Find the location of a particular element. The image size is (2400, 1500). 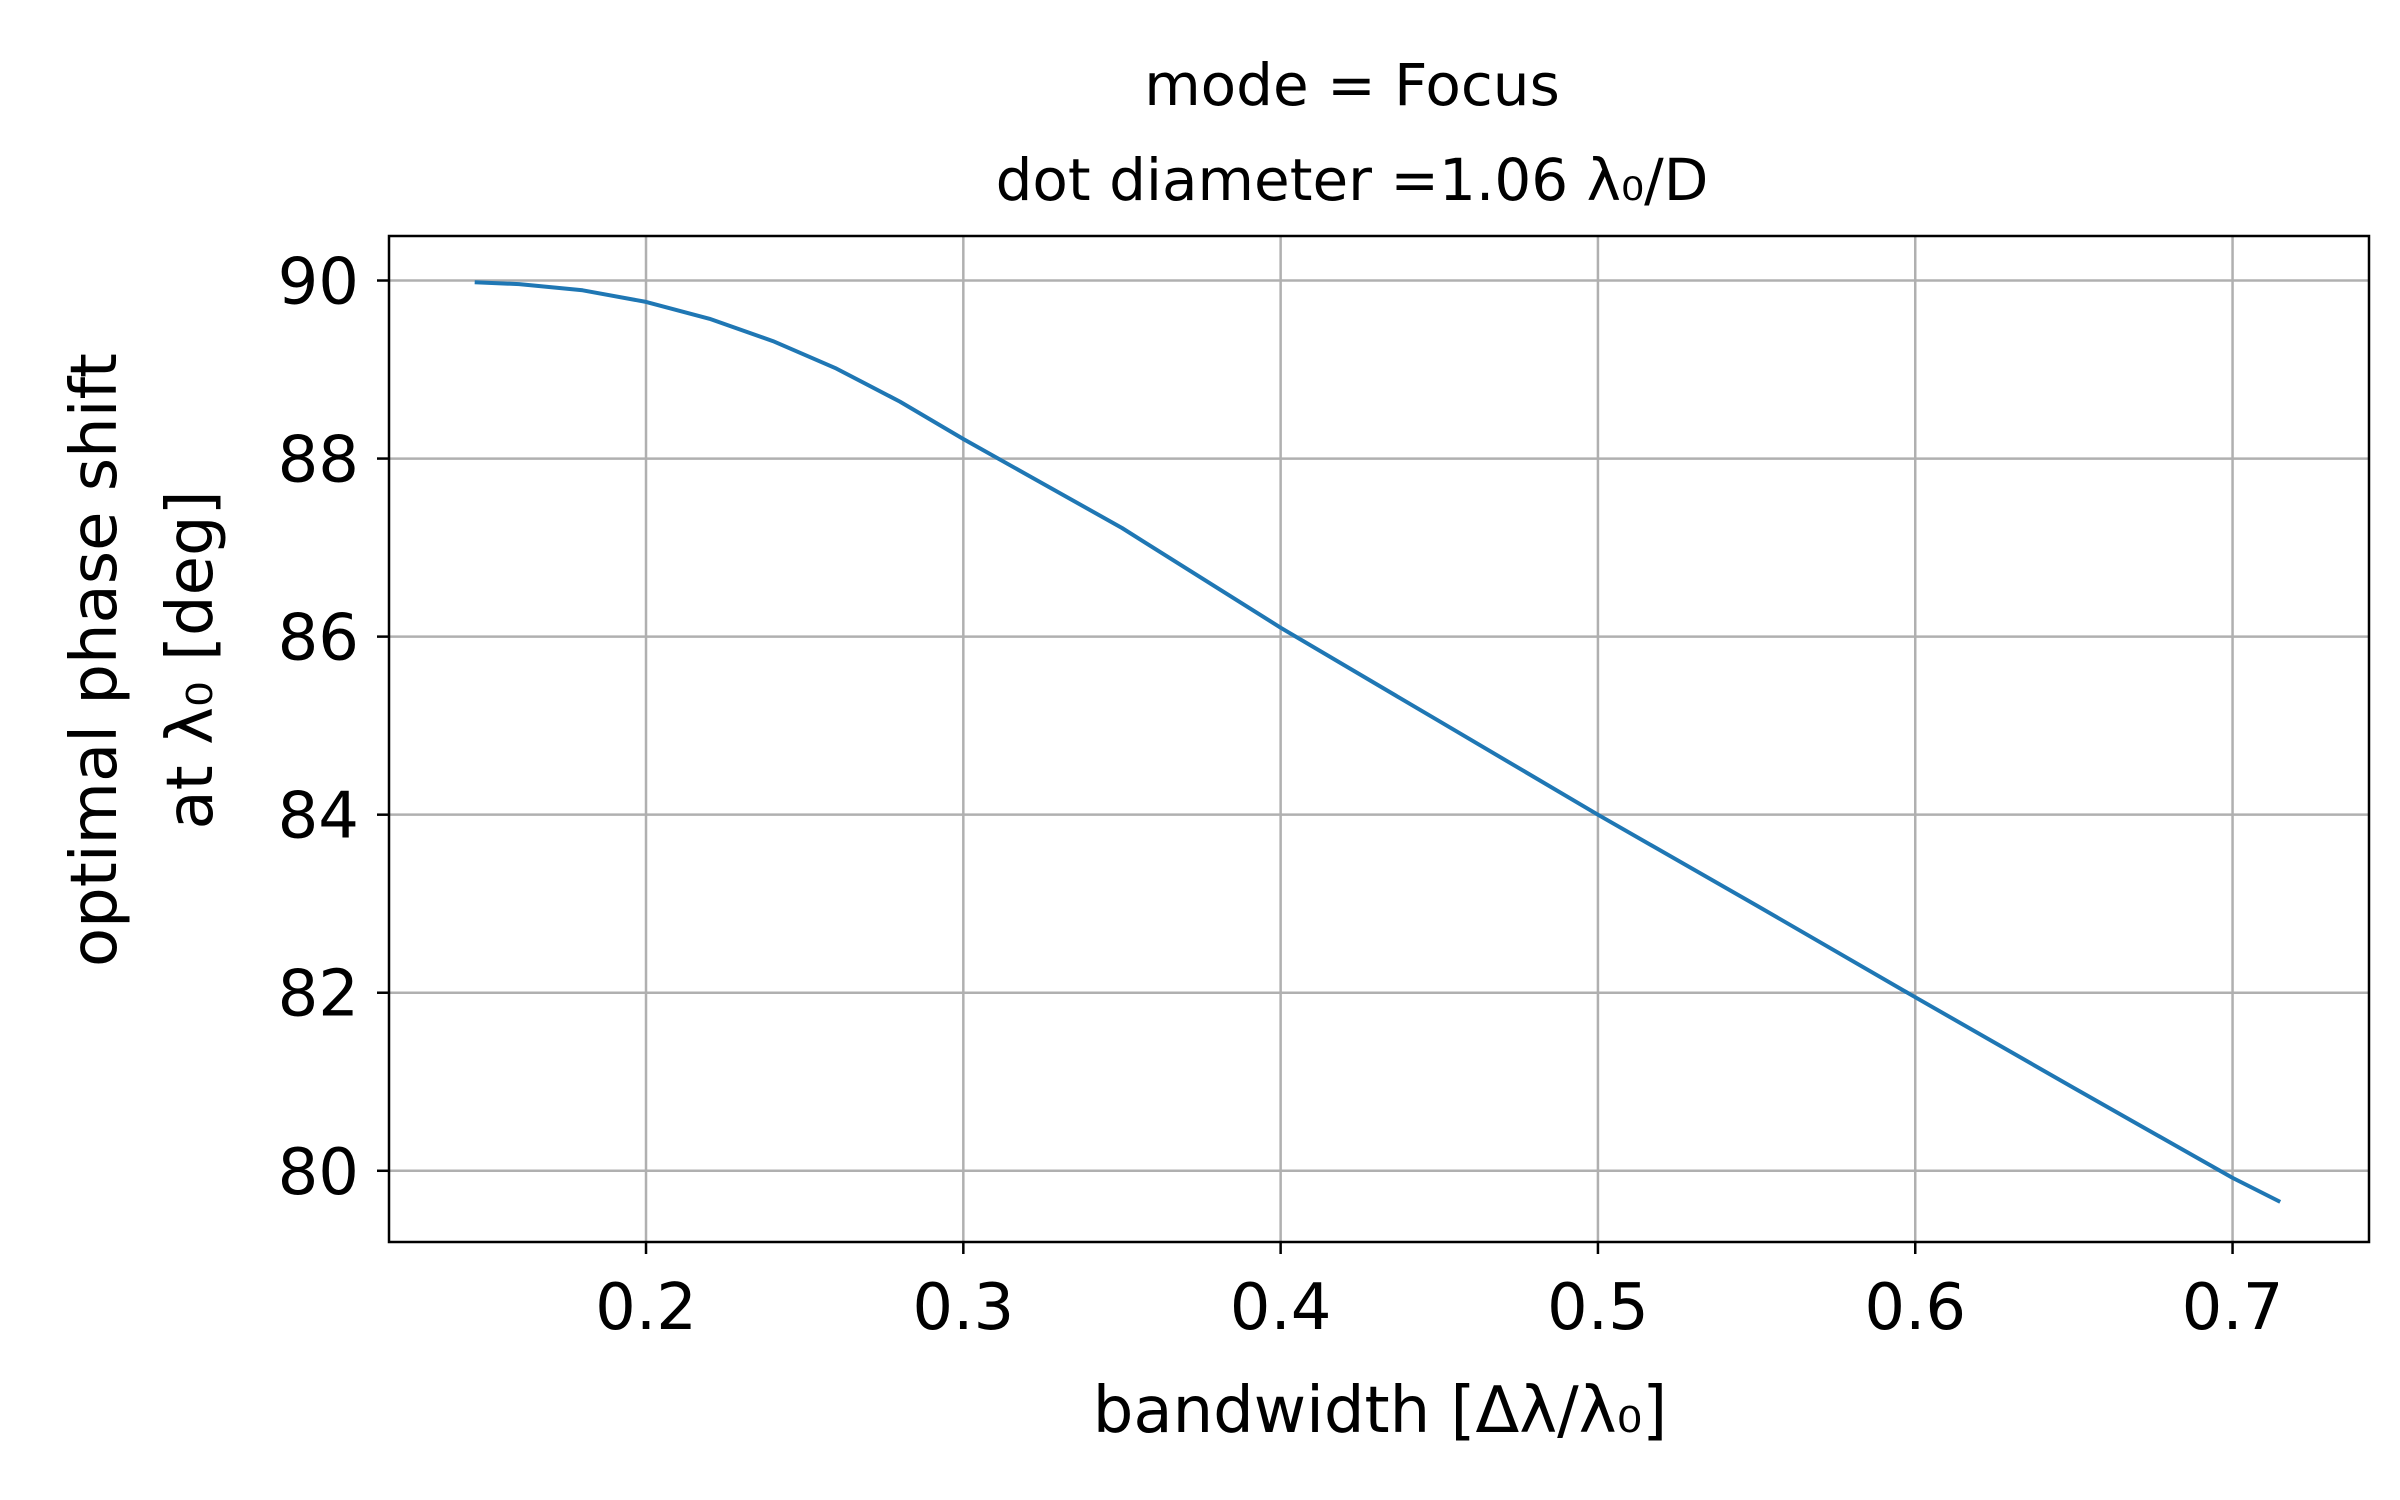

y-tick-label: 82 is located at coordinates (318, 995).